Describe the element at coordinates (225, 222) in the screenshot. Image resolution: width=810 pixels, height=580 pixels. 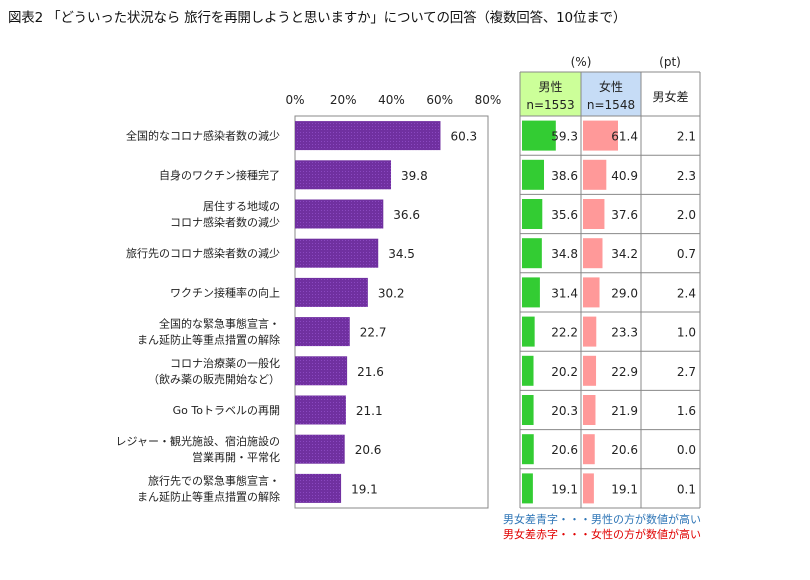
I see `category-label: コロナ感染者数の減少` at that location.